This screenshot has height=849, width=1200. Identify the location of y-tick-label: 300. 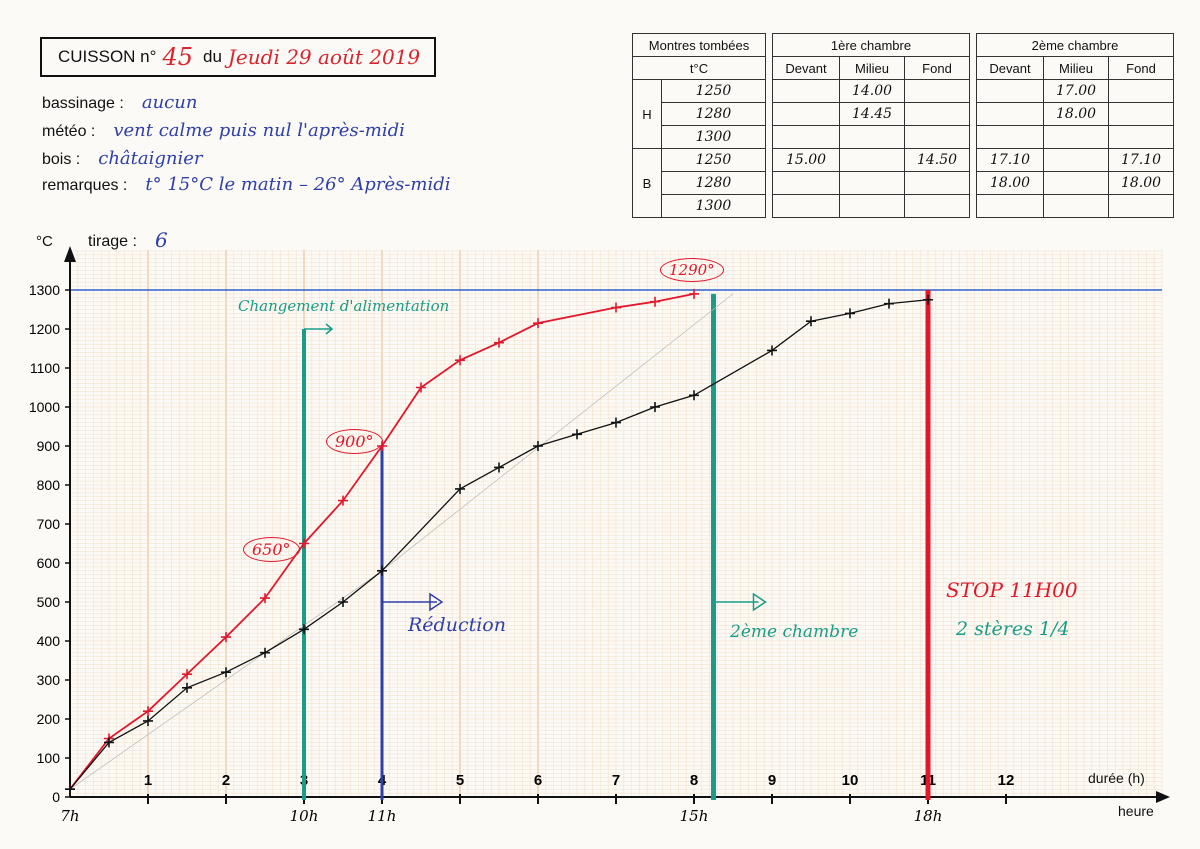
(49, 680).